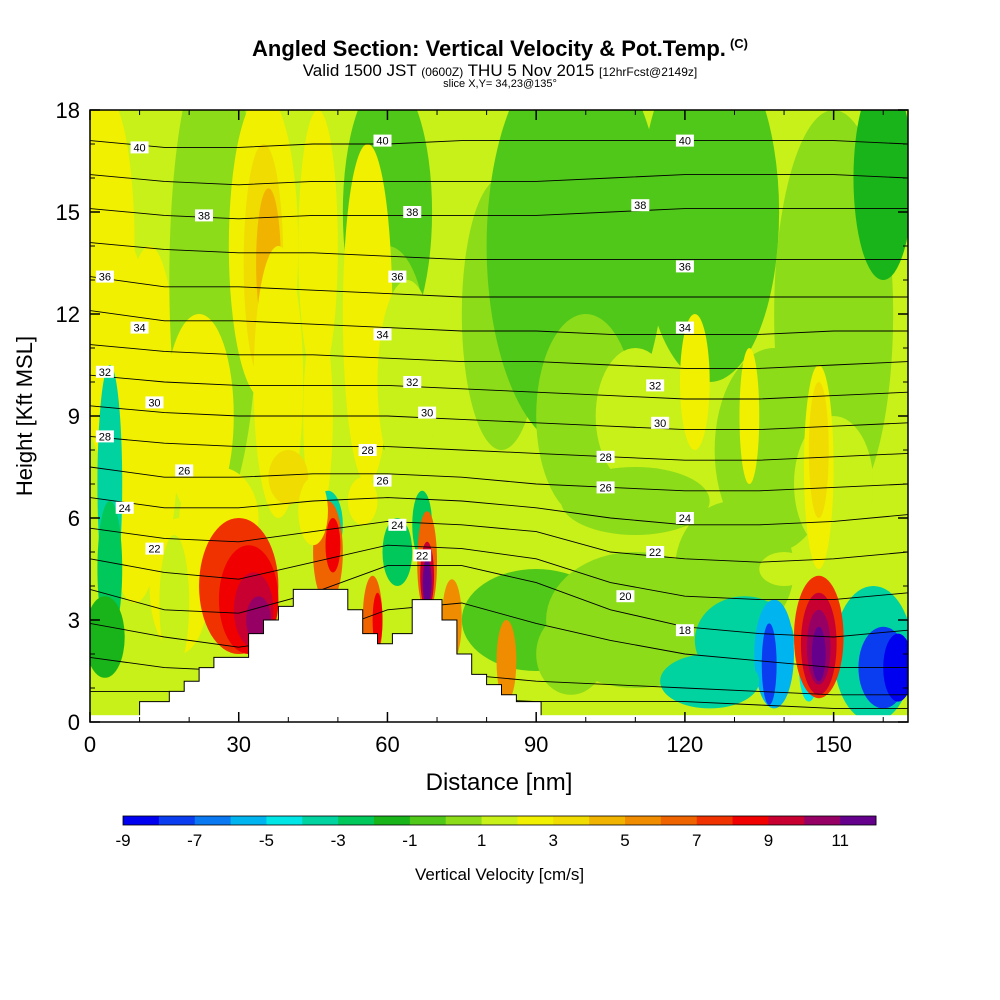 The height and width of the screenshot is (1000, 1000). Describe the element at coordinates (685, 744) in the screenshot. I see `x-tick-label: 120` at that location.